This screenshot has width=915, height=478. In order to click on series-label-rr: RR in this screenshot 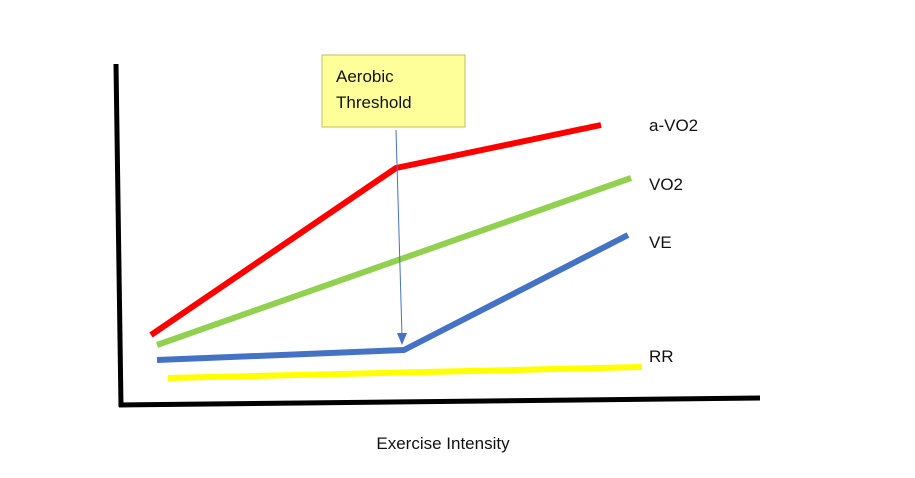, I will do `click(661, 356)`.